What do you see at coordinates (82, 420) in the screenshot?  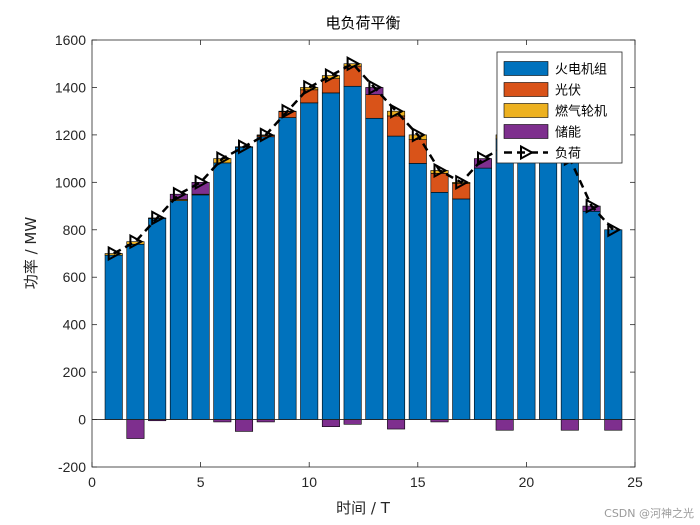 I see `y-tick-label: 0` at bounding box center [82, 420].